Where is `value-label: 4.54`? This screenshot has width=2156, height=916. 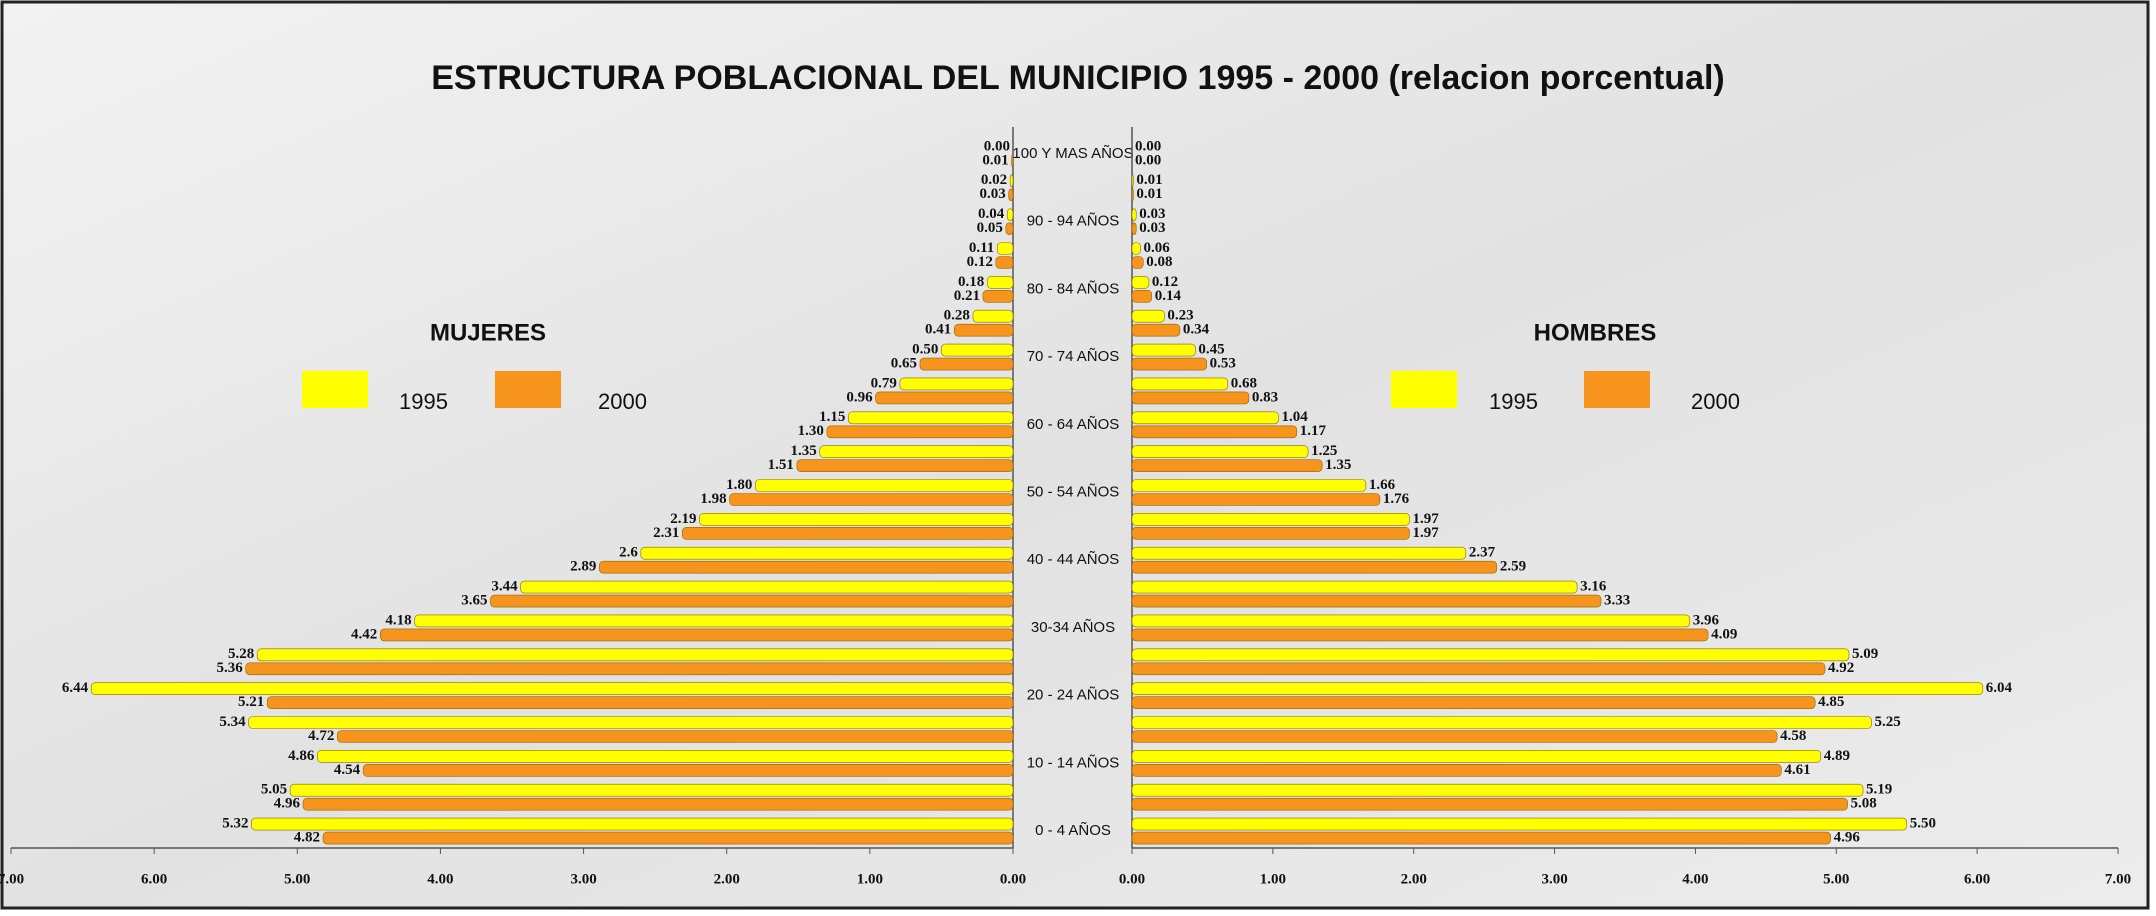 value-label: 4.54 is located at coordinates (347, 770).